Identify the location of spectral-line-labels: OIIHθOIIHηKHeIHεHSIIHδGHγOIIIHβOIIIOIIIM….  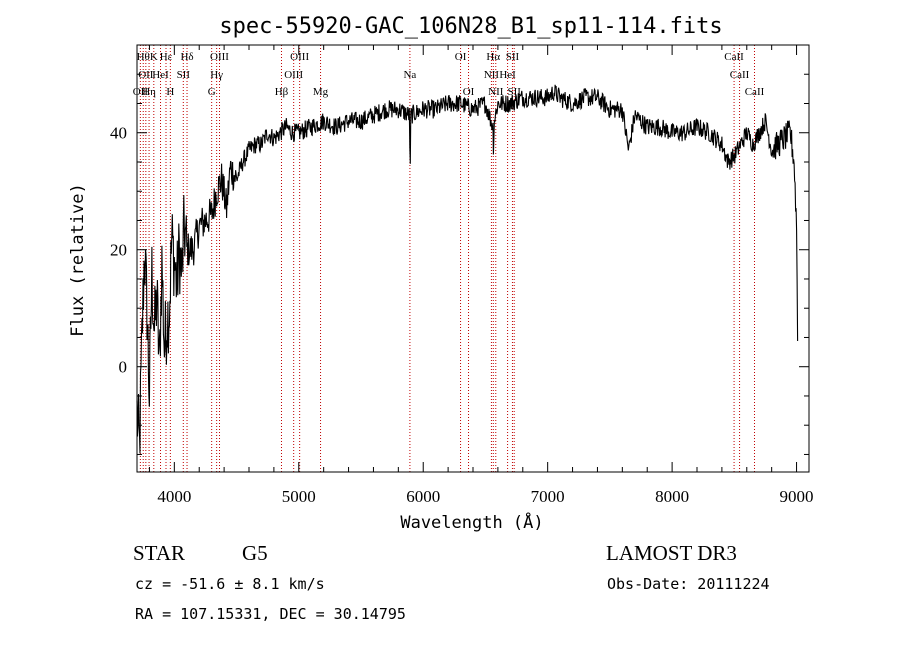
(449, 74).